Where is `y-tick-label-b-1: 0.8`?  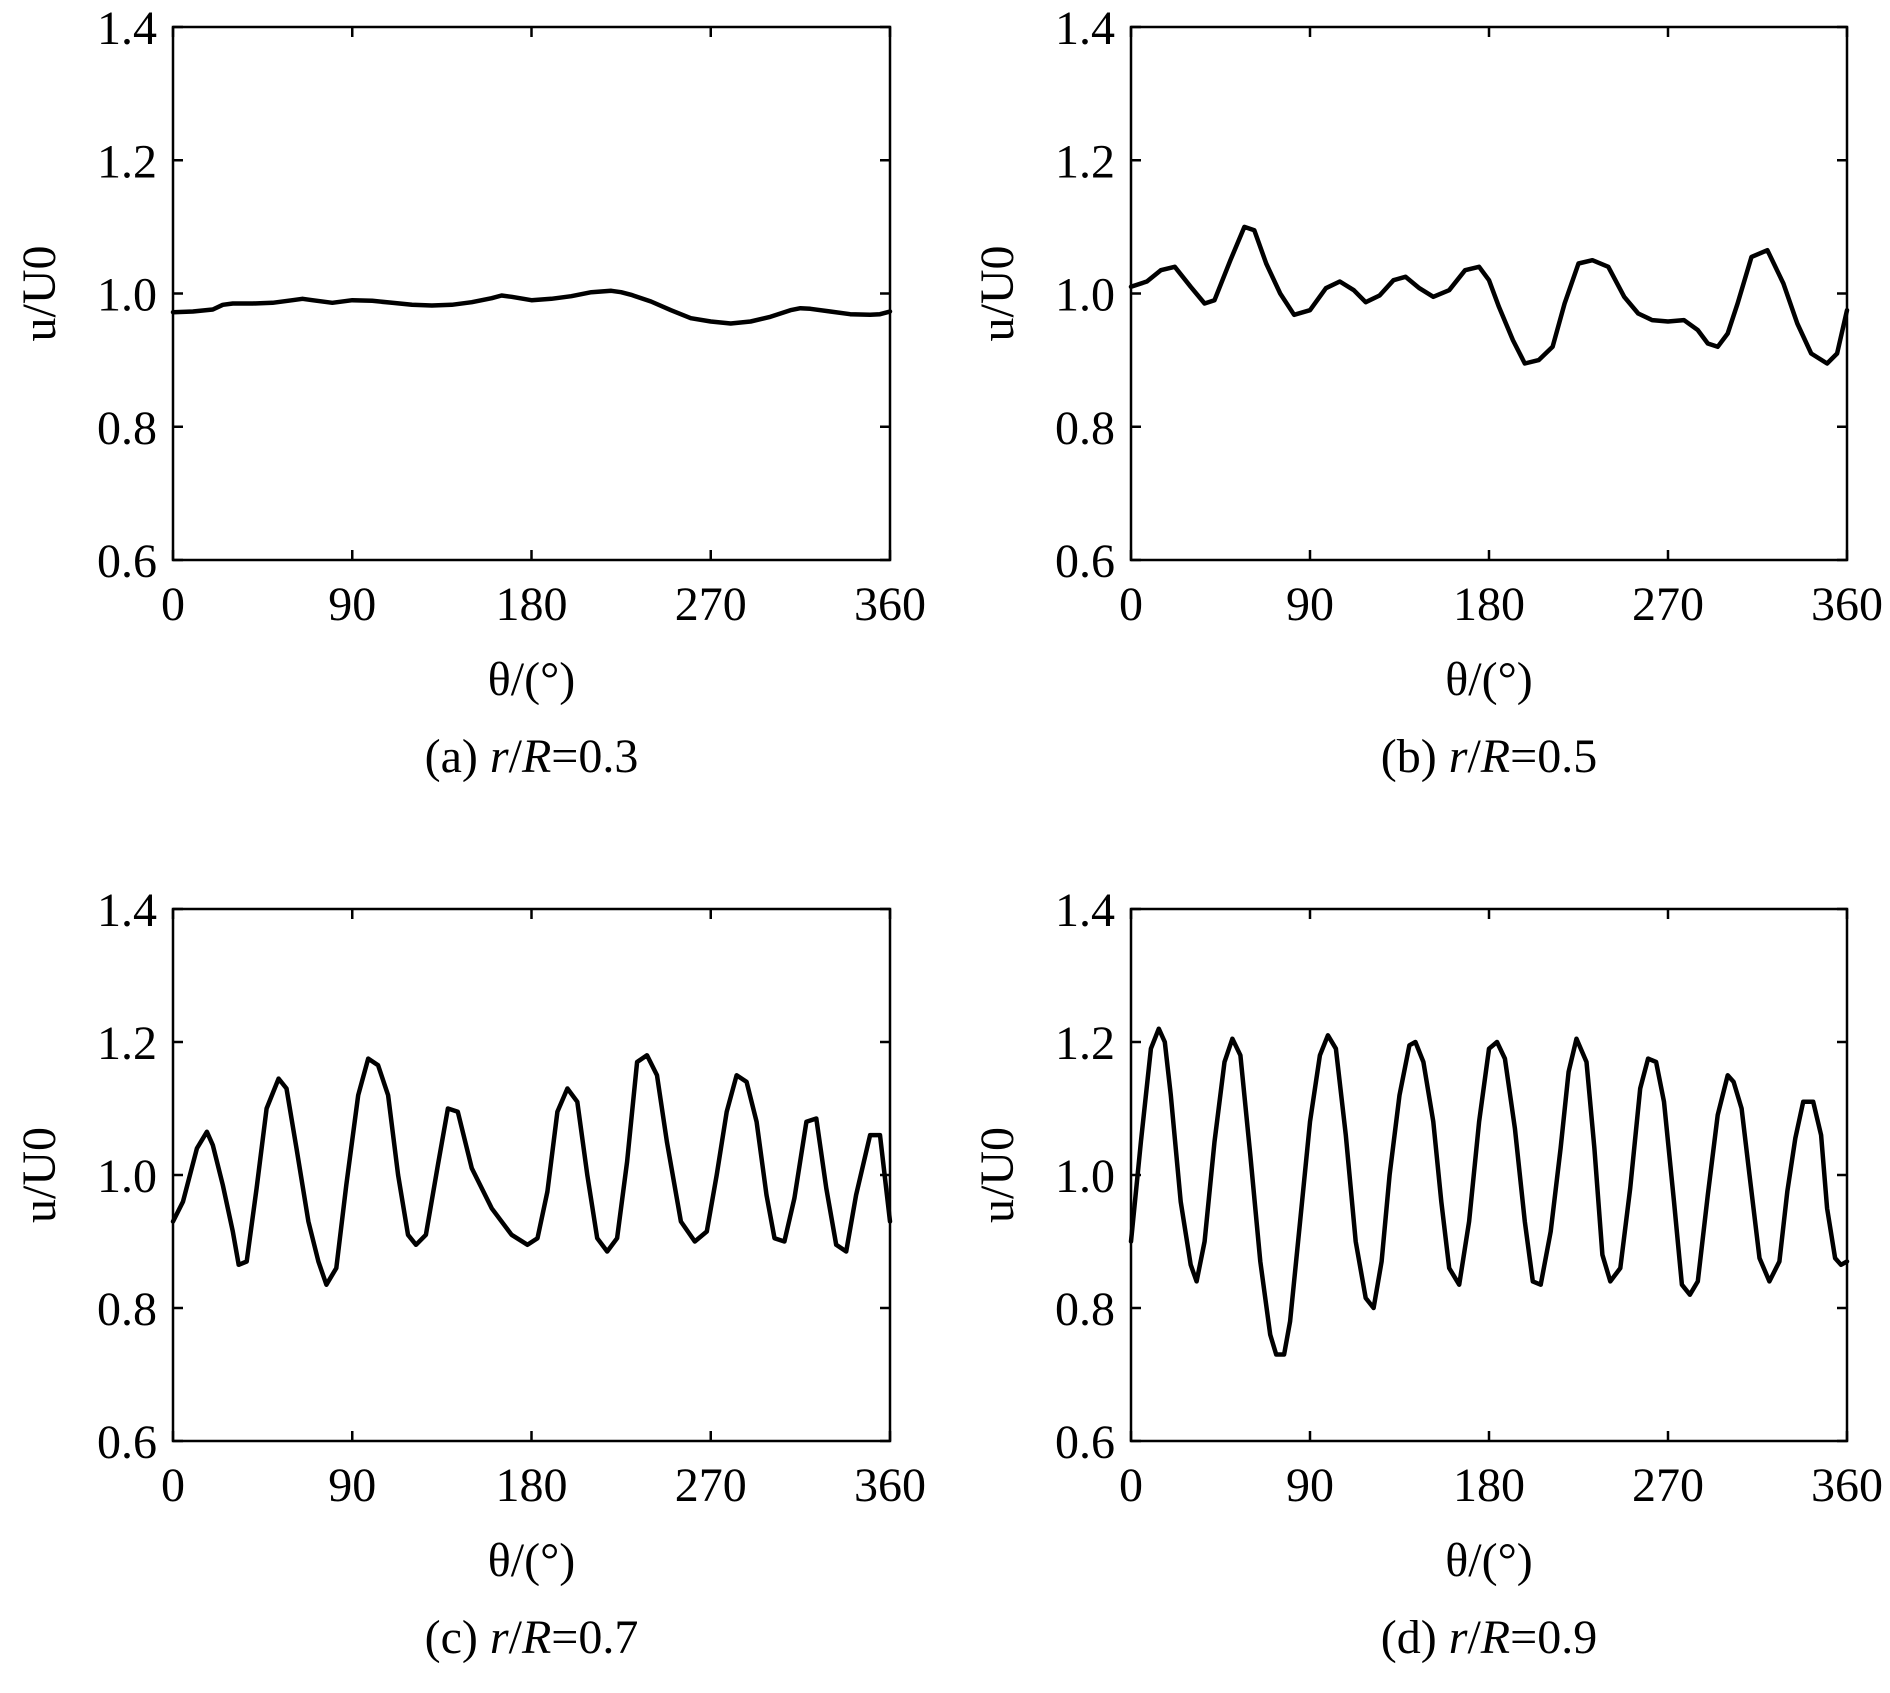 y-tick-label-b-1: 0.8 is located at coordinates (1085, 428).